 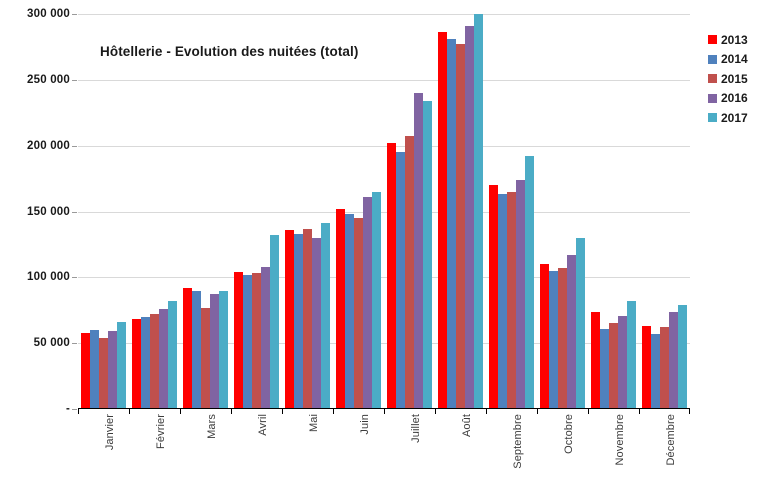 What do you see at coordinates (739, 118) in the screenshot?
I see `legend-item: 2017` at bounding box center [739, 118].